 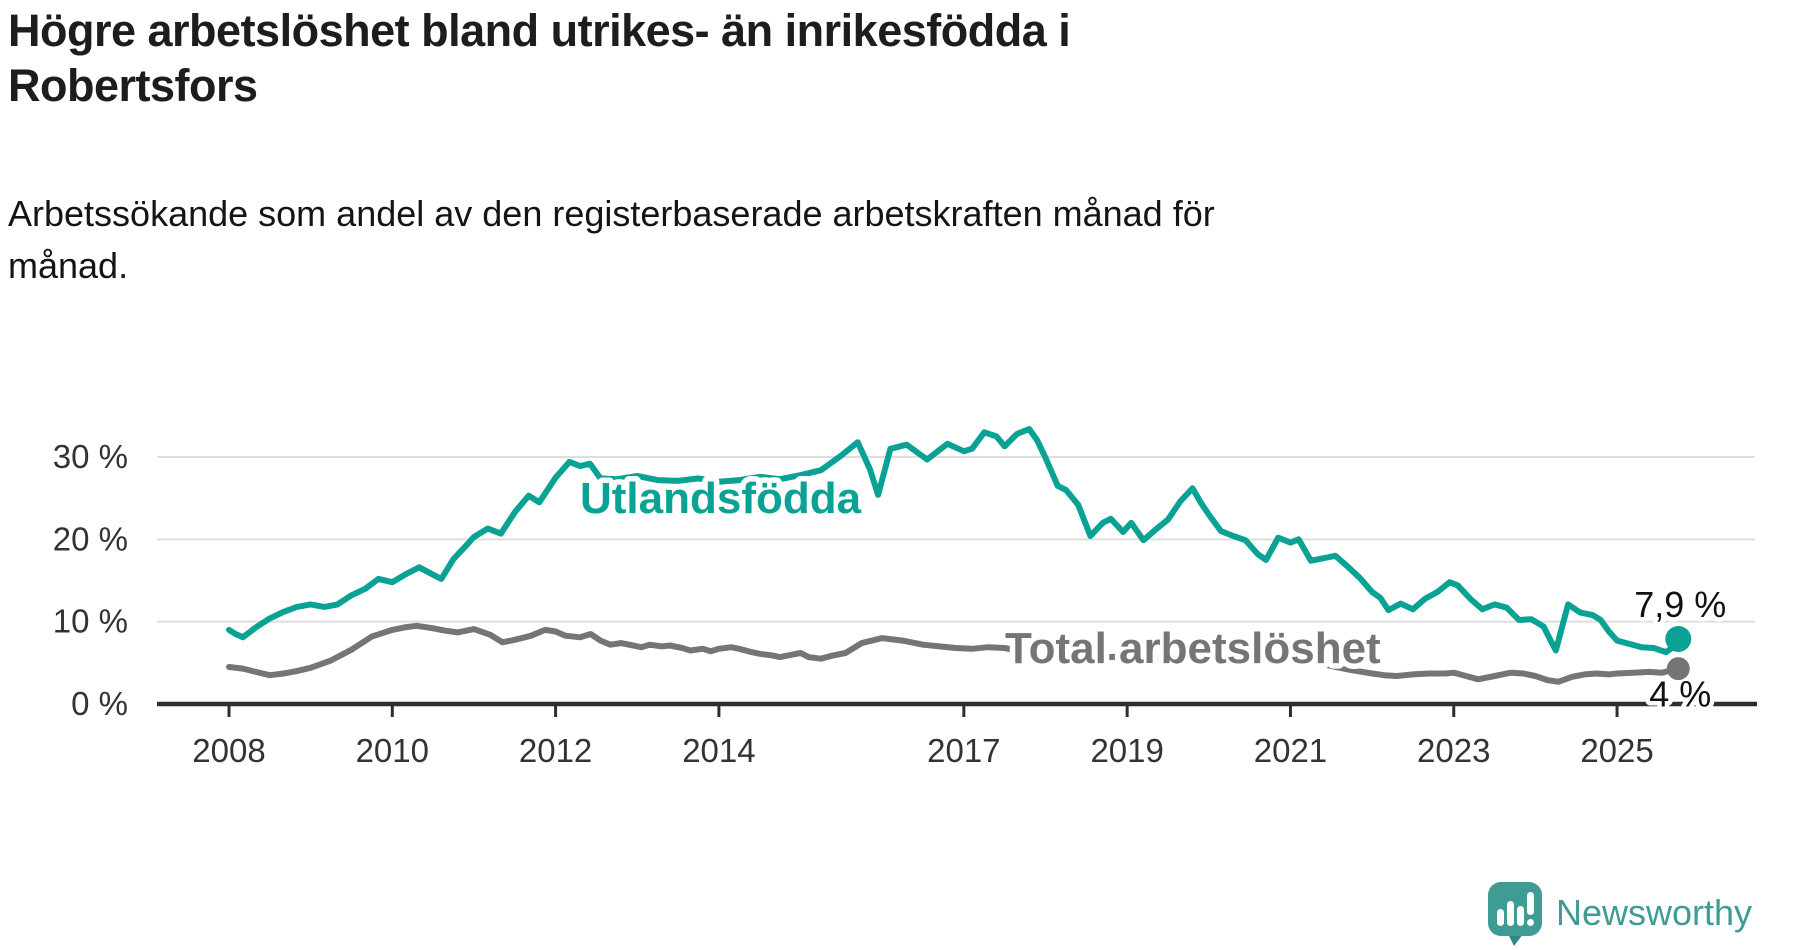 I want to click on series-end-dots, so click(x=1678, y=653).